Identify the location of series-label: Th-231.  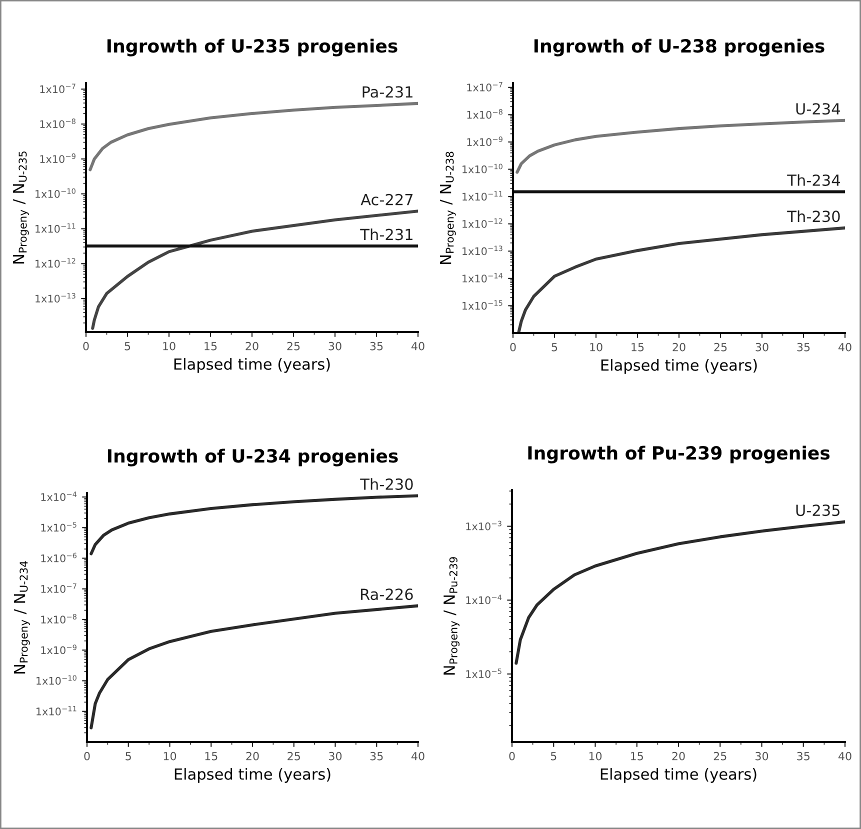
(386, 234).